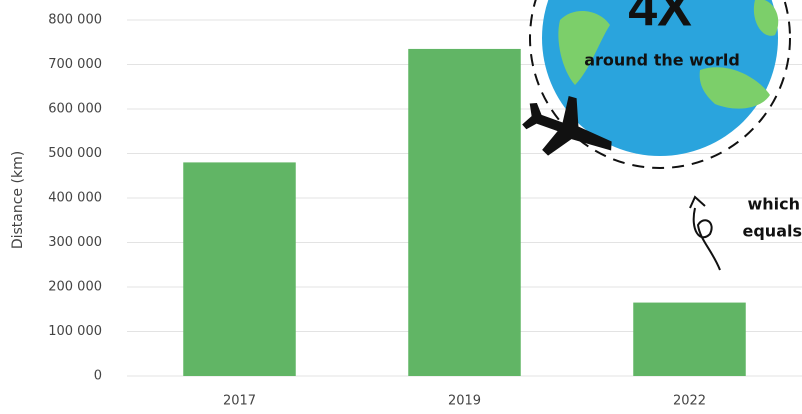 The height and width of the screenshot is (414, 802). Describe the element at coordinates (75, 331) in the screenshot. I see `y-tick-label: 100 000` at that location.